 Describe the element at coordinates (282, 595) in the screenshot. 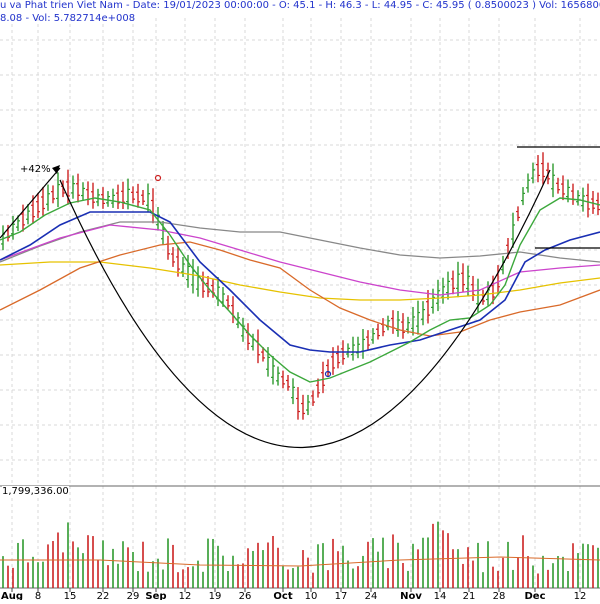

I see `x-tick-label: Oct` at that location.